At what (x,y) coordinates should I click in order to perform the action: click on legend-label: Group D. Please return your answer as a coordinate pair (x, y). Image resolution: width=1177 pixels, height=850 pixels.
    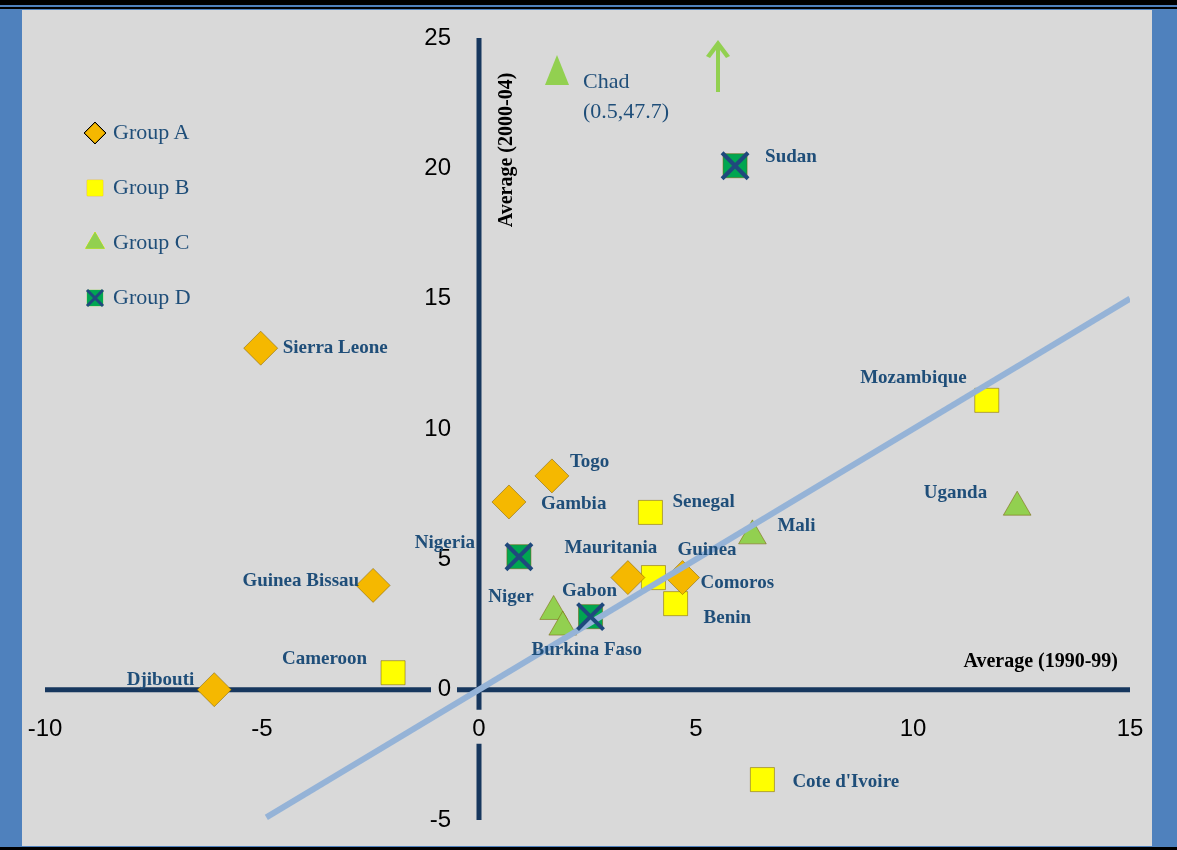
    Looking at the image, I should click on (152, 296).